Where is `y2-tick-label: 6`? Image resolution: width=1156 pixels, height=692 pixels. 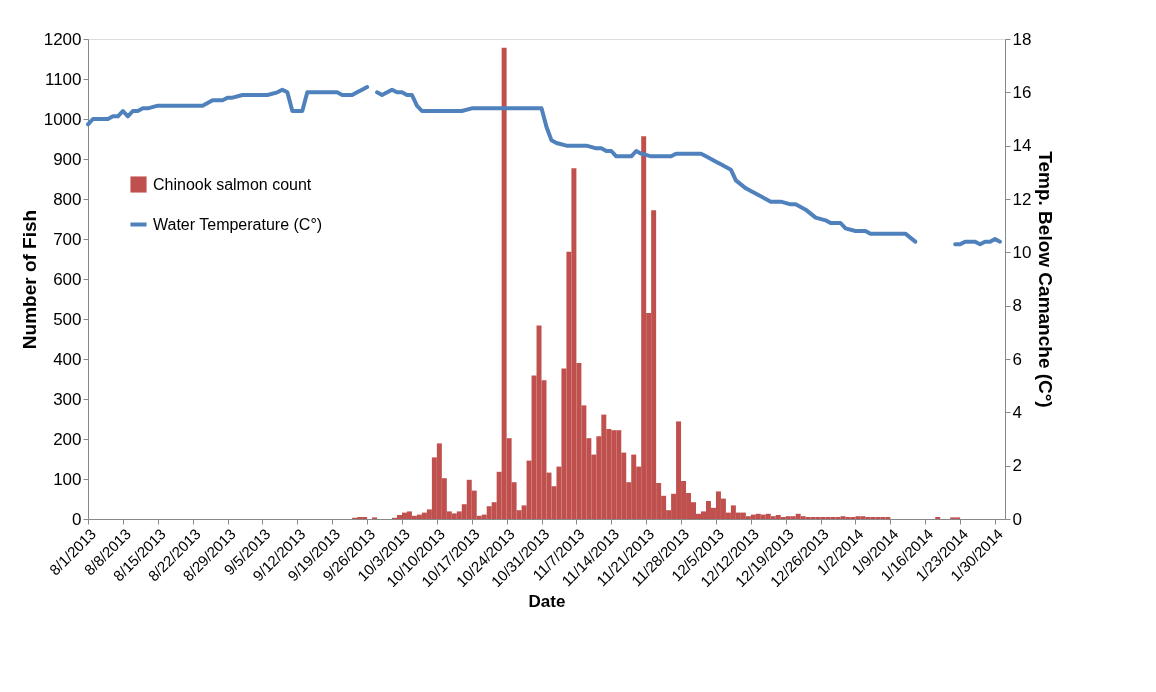
y2-tick-label: 6 is located at coordinates (1017, 359).